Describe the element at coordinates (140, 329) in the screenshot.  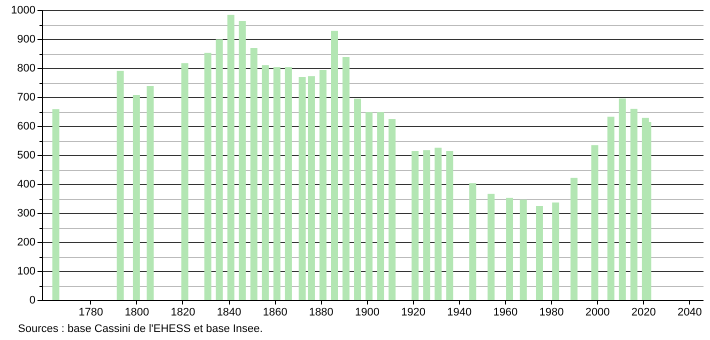
I see `source-note: Sources : base Cassini de l'EHESS et base Insee.` at that location.